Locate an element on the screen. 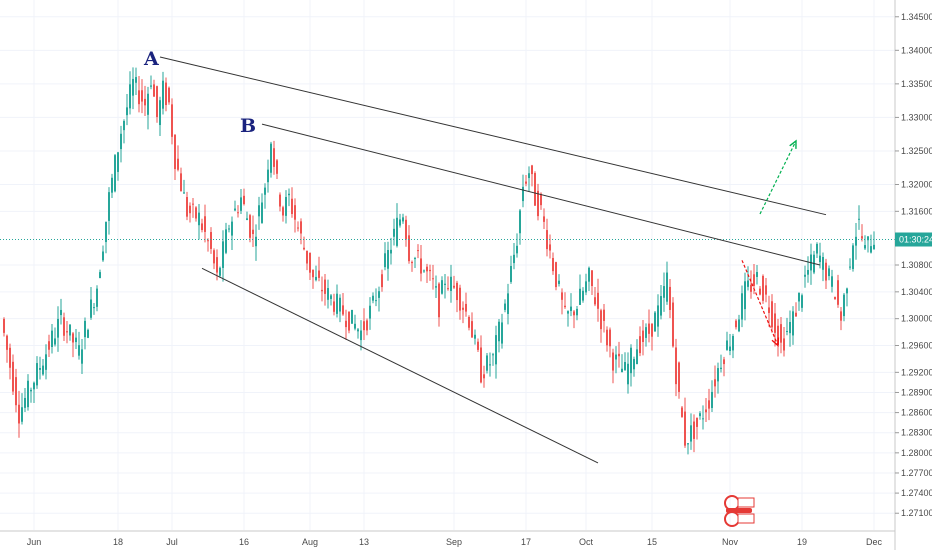 Image resolution: width=932 pixels, height=555 pixels. logo-ring-bottom is located at coordinates (732, 519).